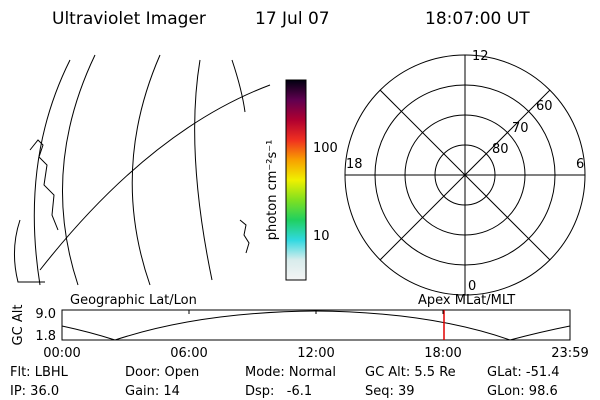 This screenshot has height=400, width=600. I want to click on timeline-xtick: 12:00, so click(315, 353).